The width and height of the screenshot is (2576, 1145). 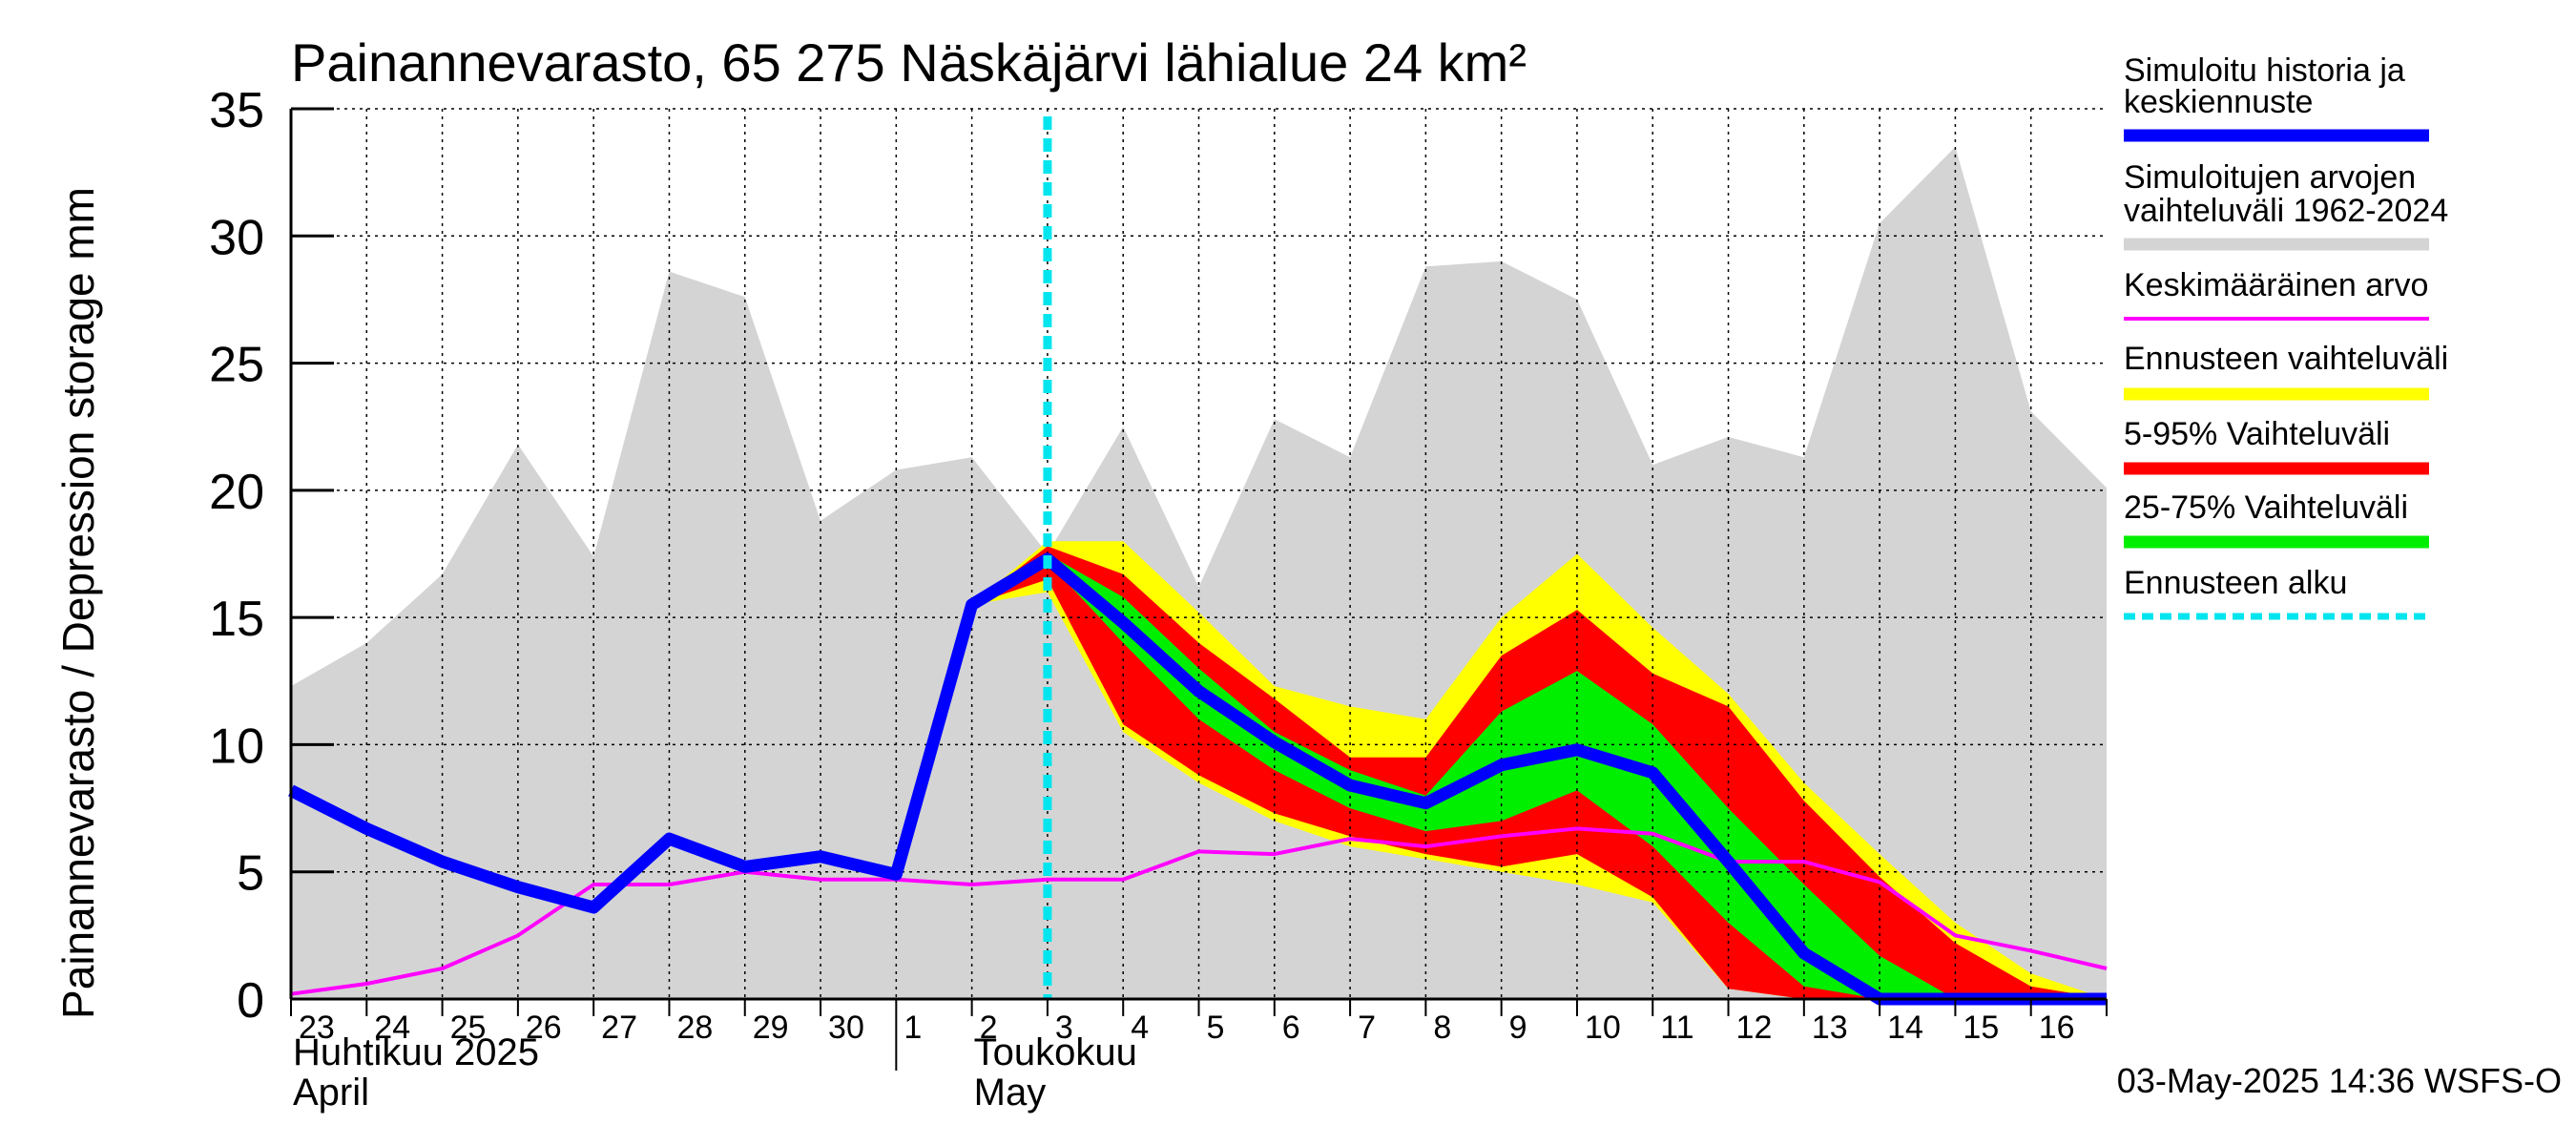 I want to click on x-tick-label: 12, so click(x=1754, y=1028).